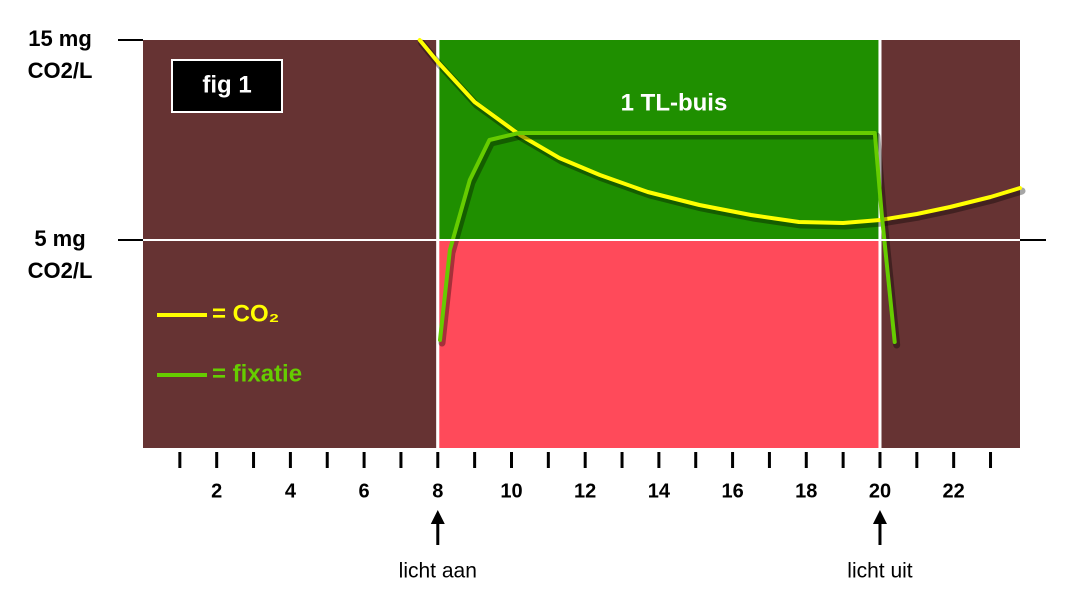  What do you see at coordinates (954, 491) in the screenshot?
I see `x-tick-label: 22` at bounding box center [954, 491].